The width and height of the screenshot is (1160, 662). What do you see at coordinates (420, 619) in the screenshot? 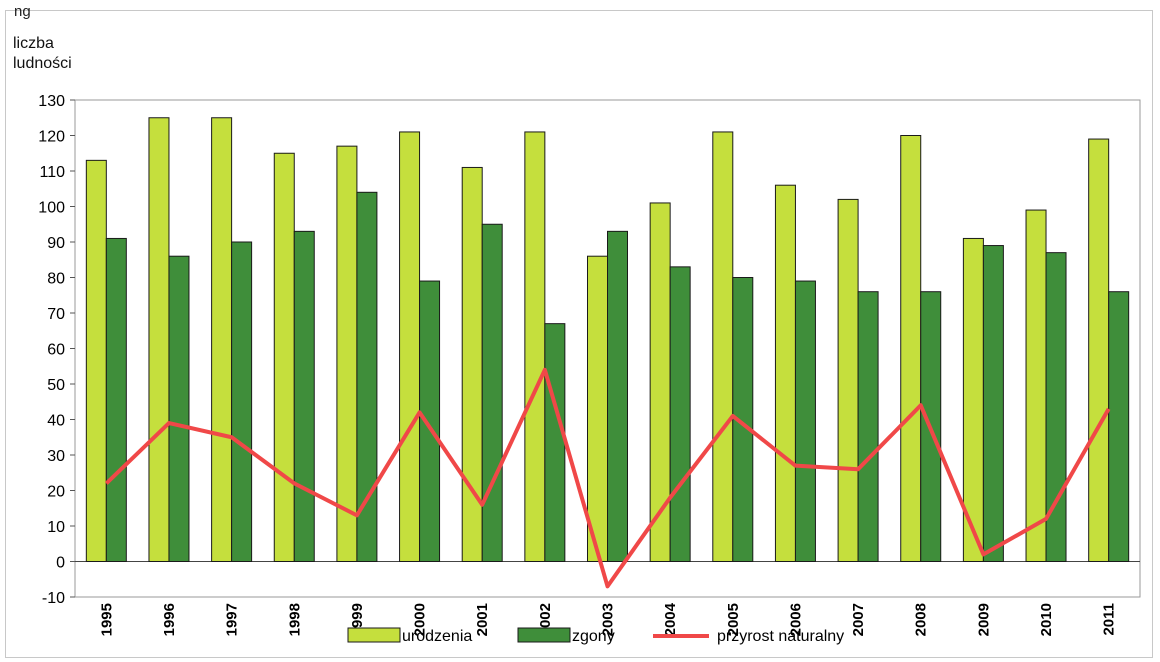
I see `x-tick-label-2000: 2000` at bounding box center [420, 619].